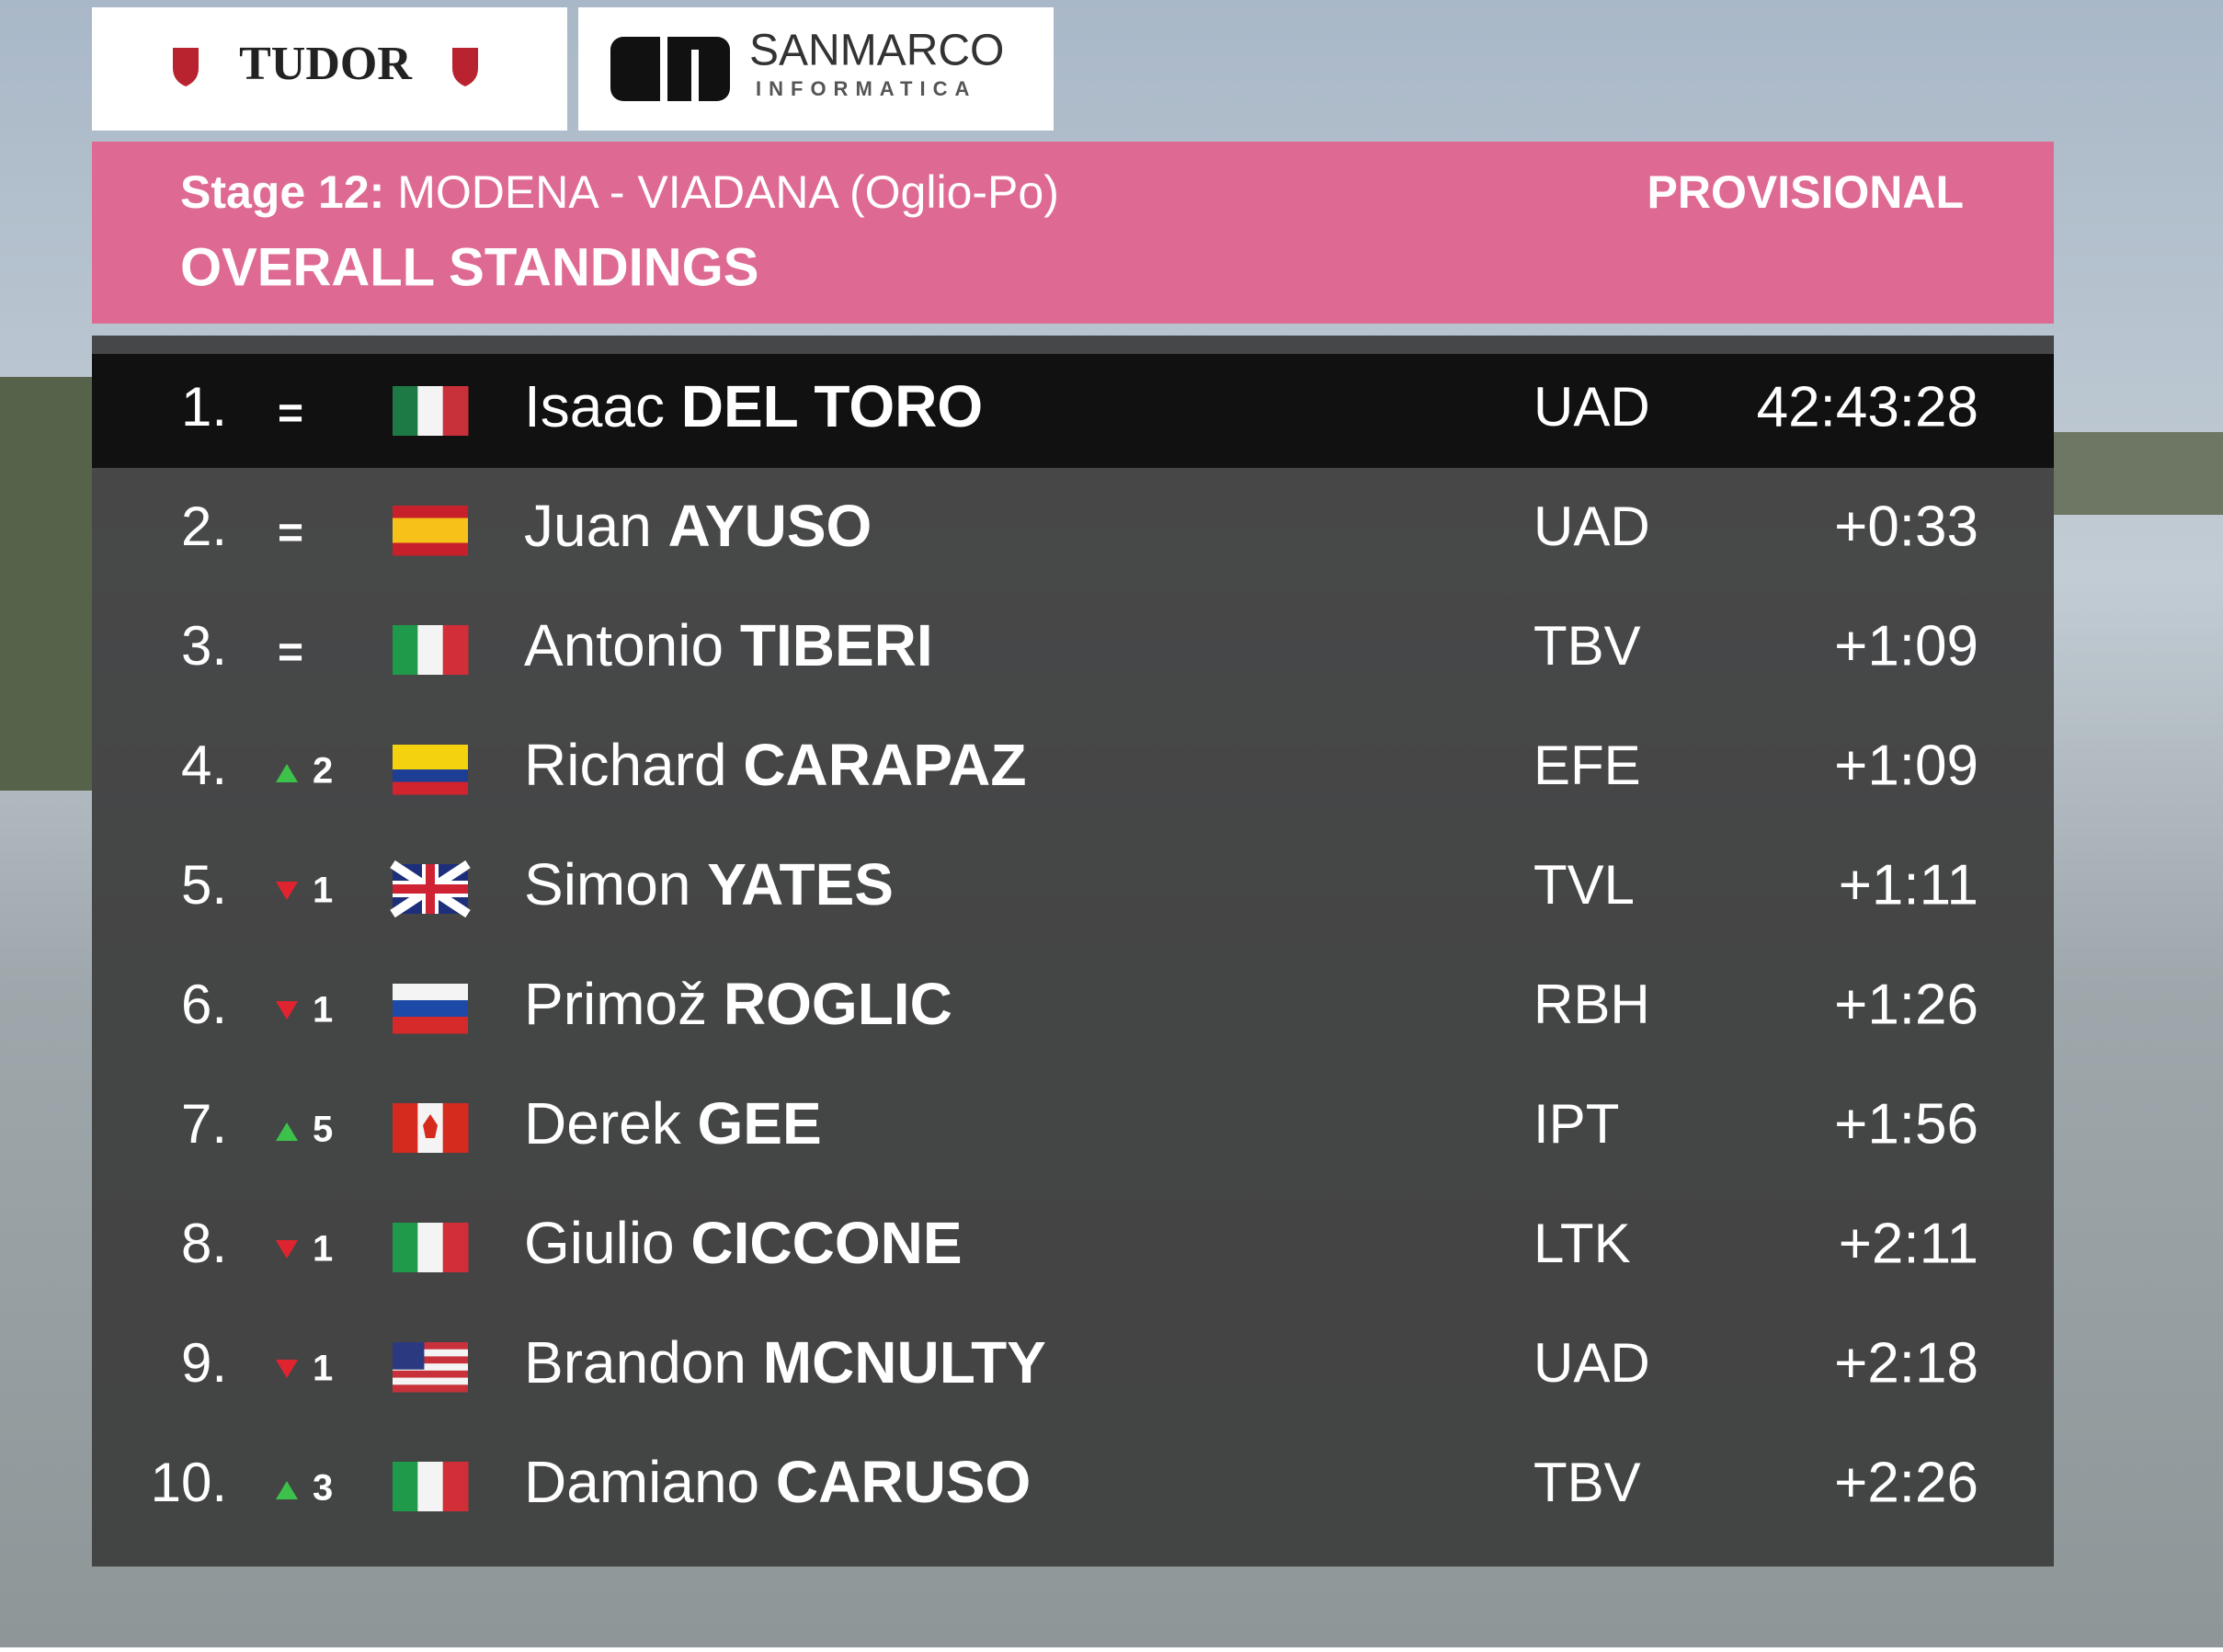  I want to click on rider-name: Derek GEE, so click(673, 1123).